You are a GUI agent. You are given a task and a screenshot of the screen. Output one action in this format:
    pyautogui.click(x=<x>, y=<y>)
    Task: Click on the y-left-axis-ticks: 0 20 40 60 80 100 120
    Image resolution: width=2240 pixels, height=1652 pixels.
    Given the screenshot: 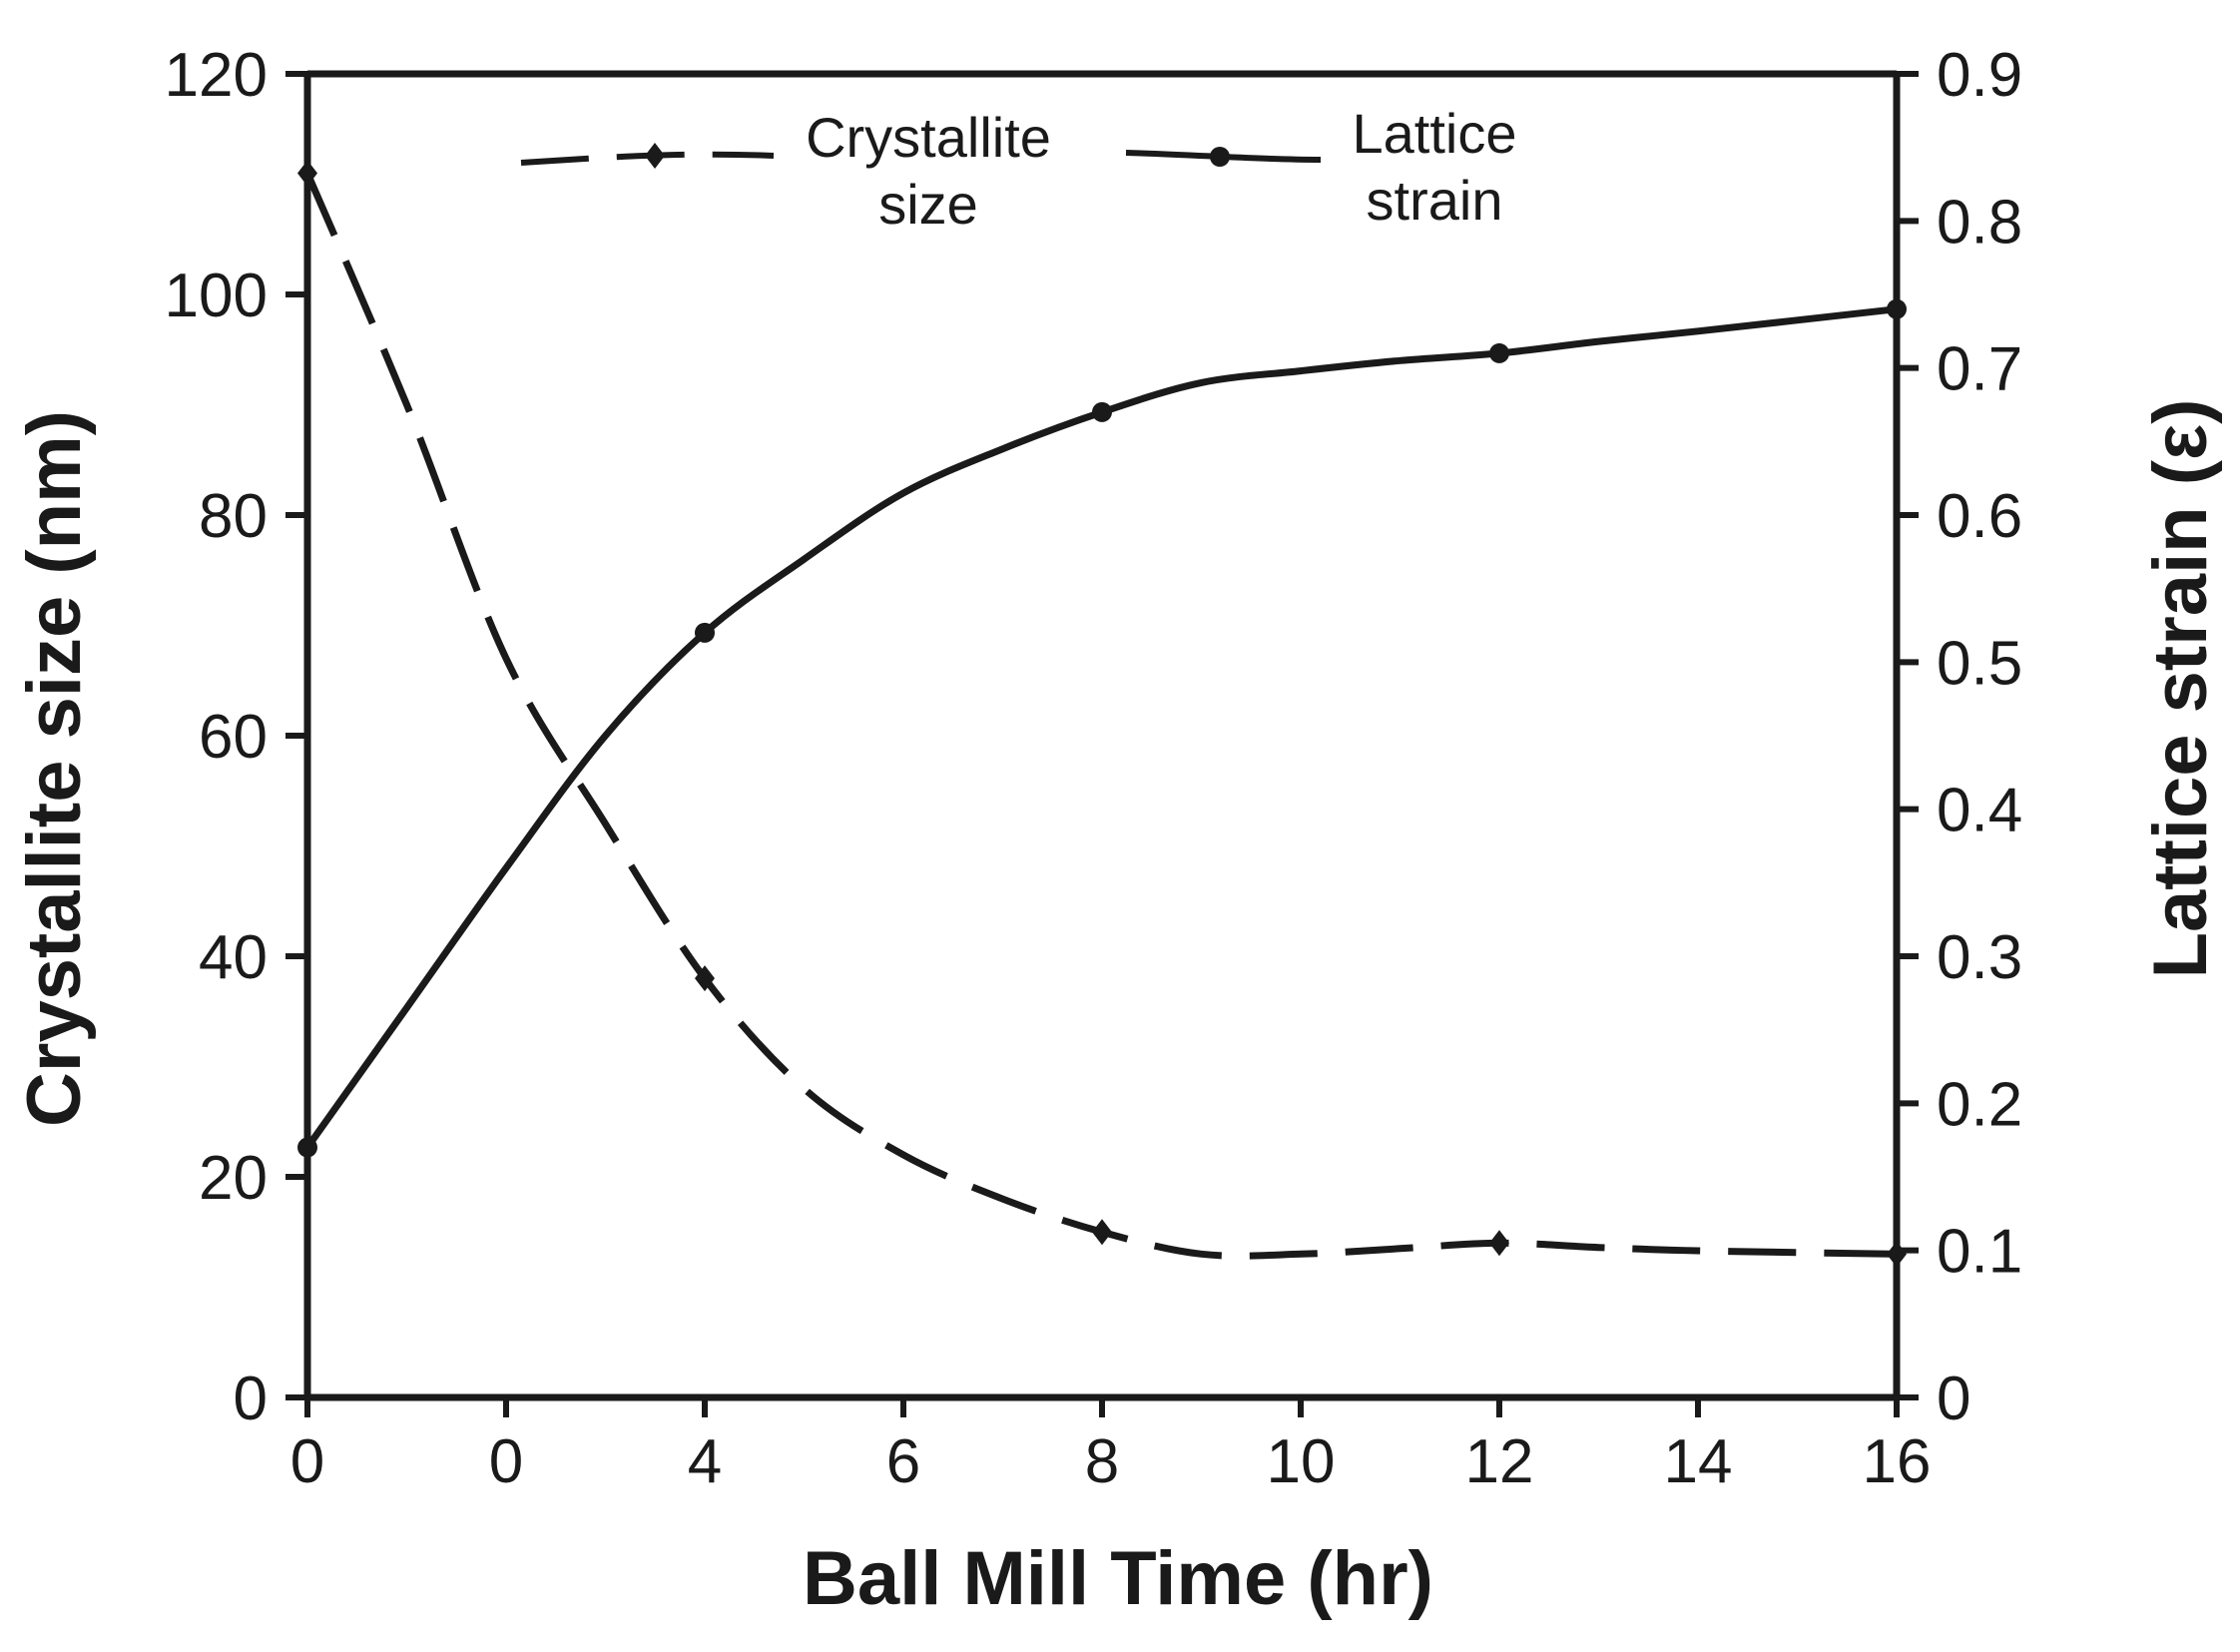 What is the action you would take?
    pyautogui.click(x=236, y=737)
    